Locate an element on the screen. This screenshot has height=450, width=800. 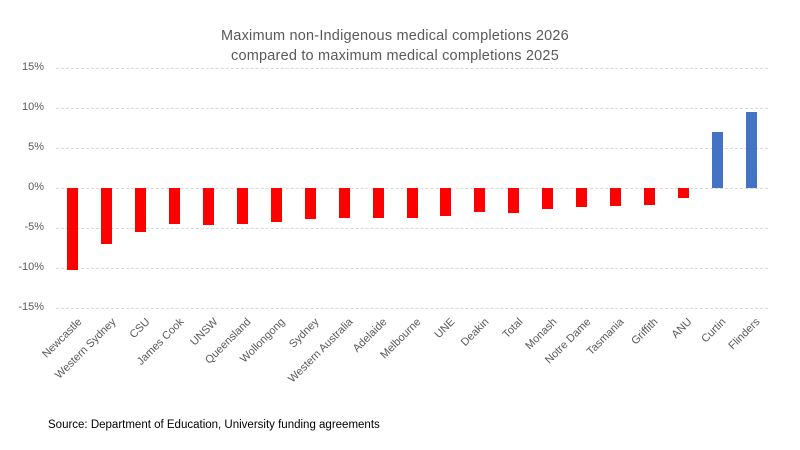
bar-griffith is located at coordinates (649, 196).